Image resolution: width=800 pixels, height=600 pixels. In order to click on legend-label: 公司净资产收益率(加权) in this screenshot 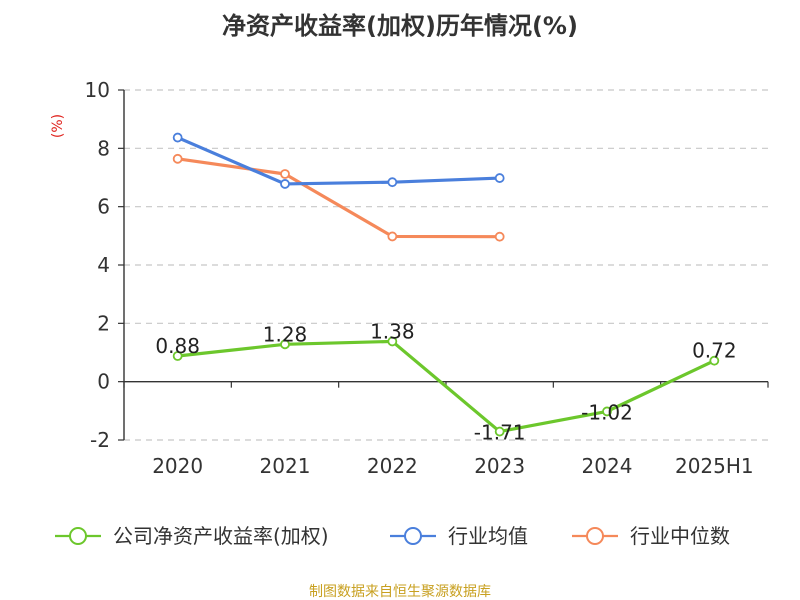, I will do `click(221, 536)`.